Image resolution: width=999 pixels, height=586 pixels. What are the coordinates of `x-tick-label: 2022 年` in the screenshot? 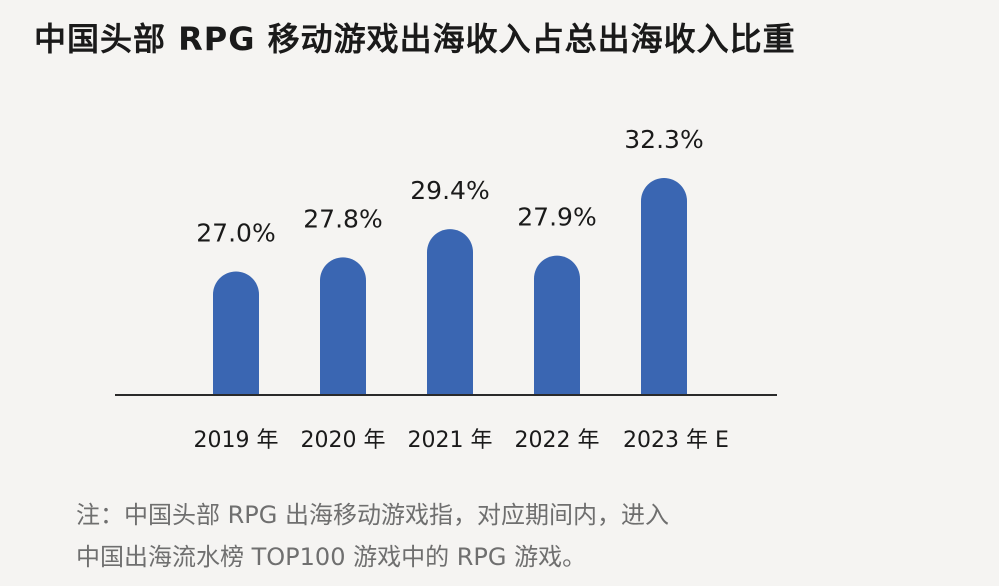 It's located at (557, 440).